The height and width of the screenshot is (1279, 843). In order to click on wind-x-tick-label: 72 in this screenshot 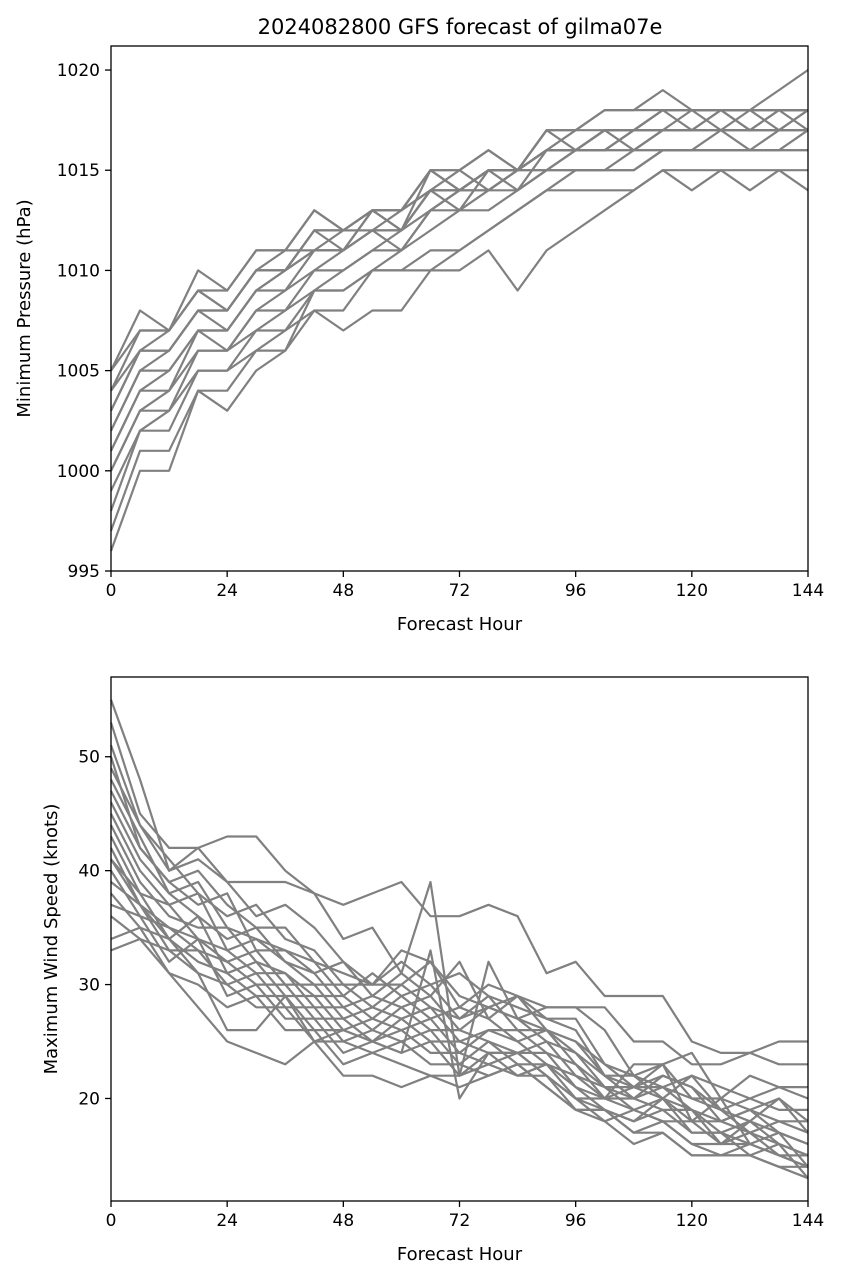, I will do `click(460, 1221)`.